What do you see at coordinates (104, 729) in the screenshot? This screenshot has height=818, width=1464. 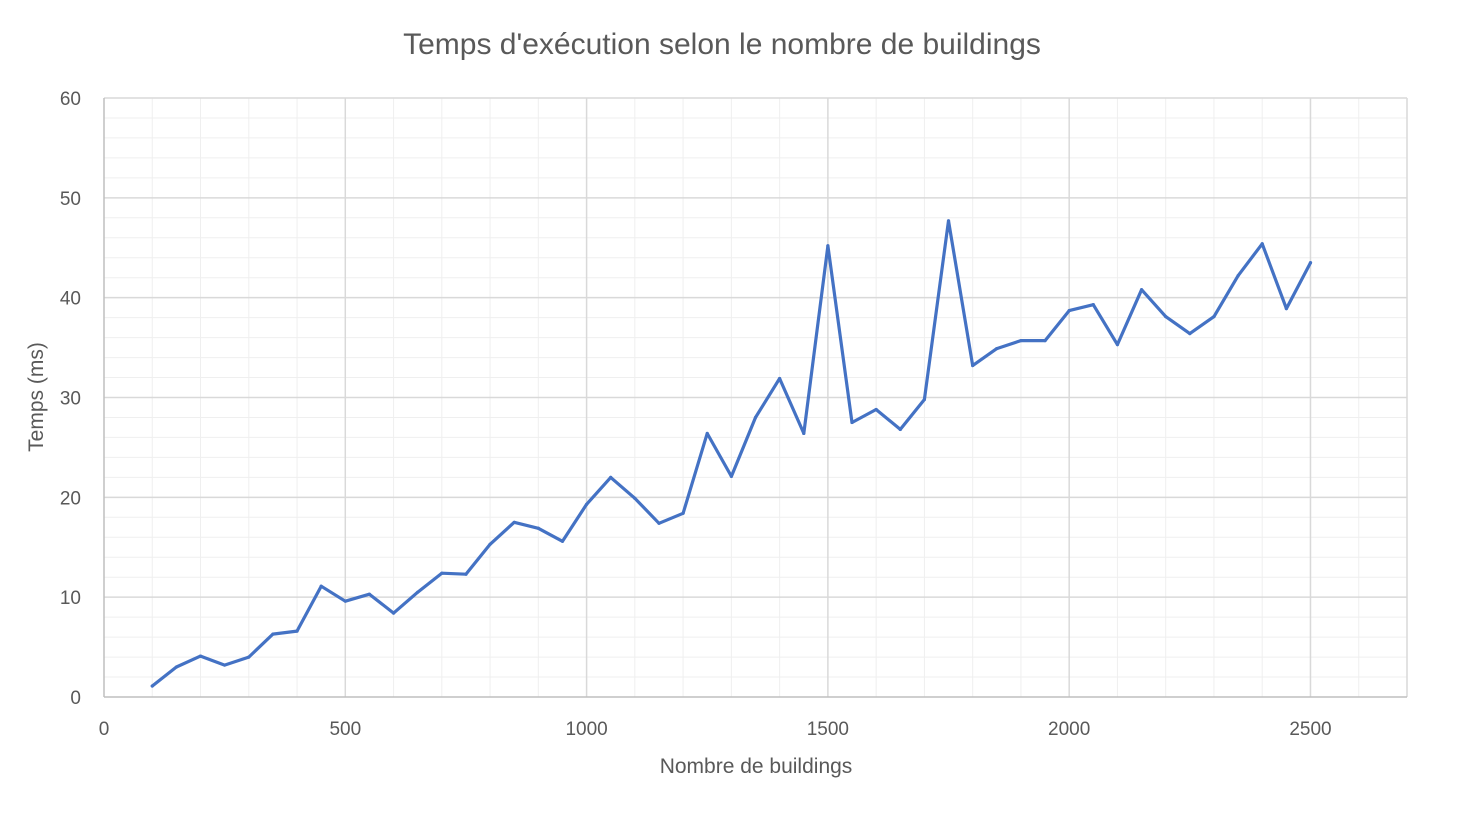 I see `x-tick-label: 0` at bounding box center [104, 729].